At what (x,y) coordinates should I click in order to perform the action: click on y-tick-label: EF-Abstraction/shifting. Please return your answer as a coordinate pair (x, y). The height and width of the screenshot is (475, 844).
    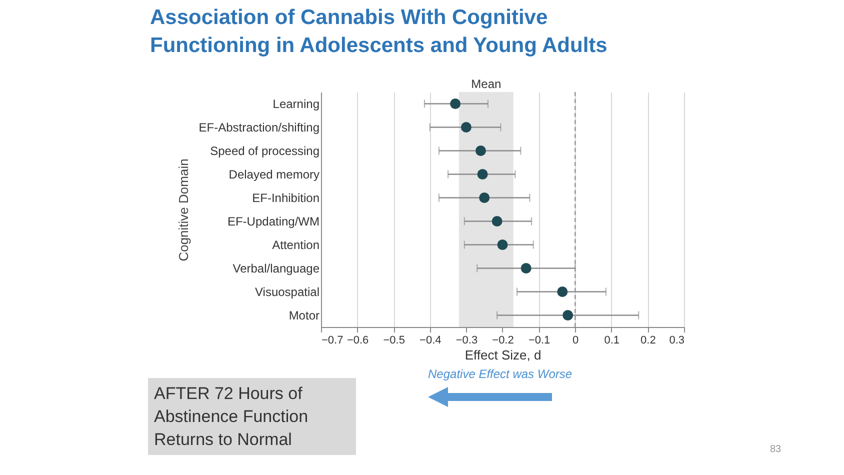
    Looking at the image, I should click on (259, 127).